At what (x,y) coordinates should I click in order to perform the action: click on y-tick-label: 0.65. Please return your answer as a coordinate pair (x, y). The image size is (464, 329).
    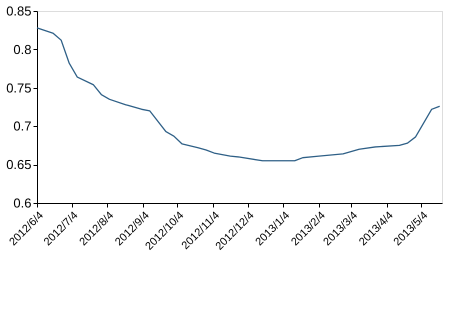
    Looking at the image, I should click on (19, 164).